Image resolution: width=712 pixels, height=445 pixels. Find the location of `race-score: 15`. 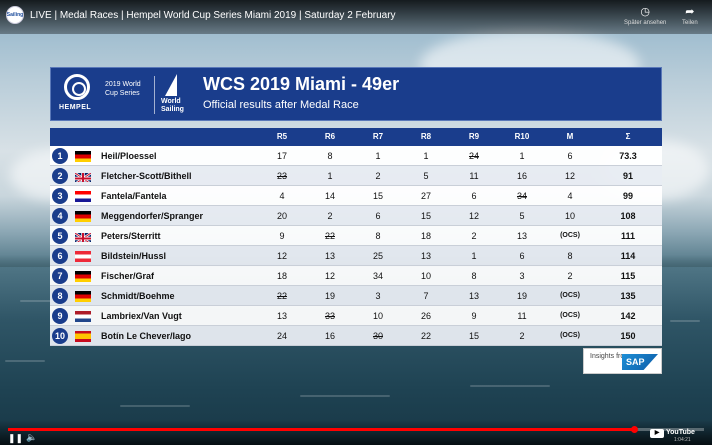

race-score: 15 is located at coordinates (377, 196).